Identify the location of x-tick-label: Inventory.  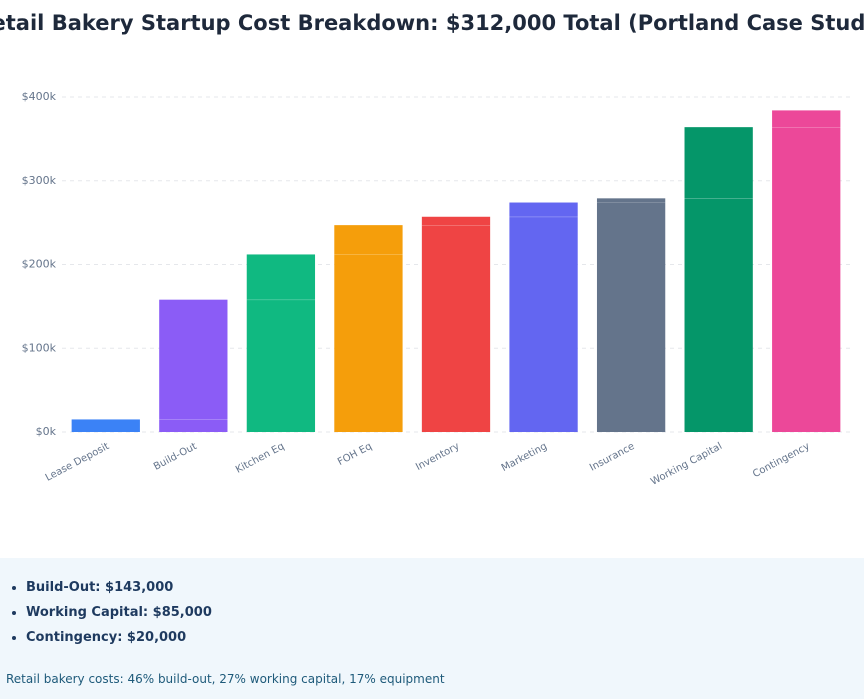
(437, 457).